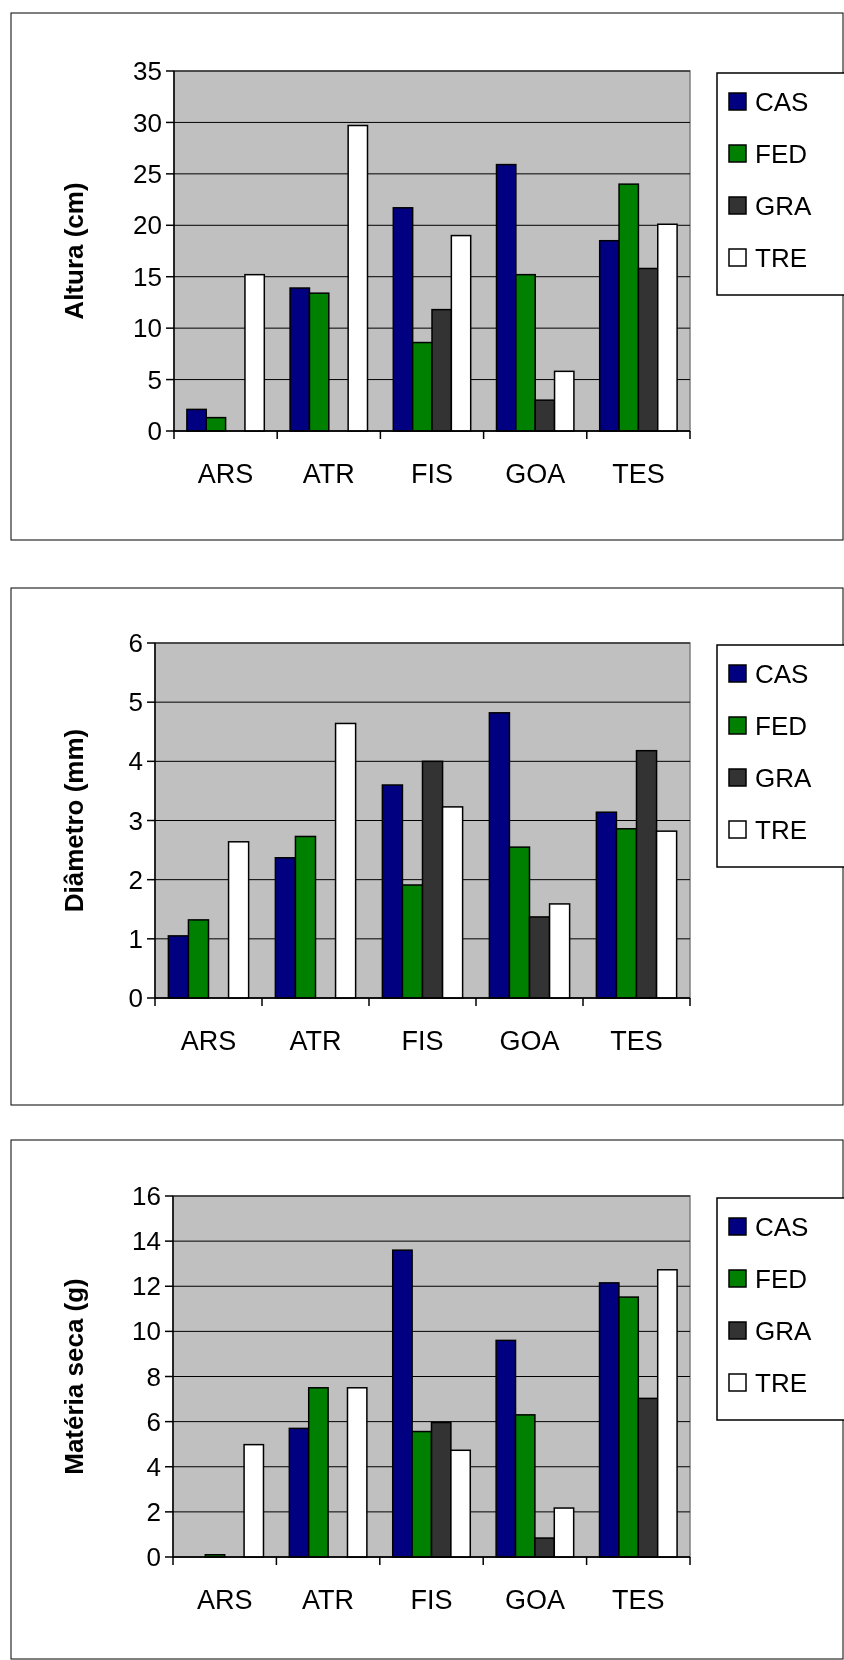 The image size is (844, 1660). I want to click on y-tick-label: 14, so click(146, 1241).